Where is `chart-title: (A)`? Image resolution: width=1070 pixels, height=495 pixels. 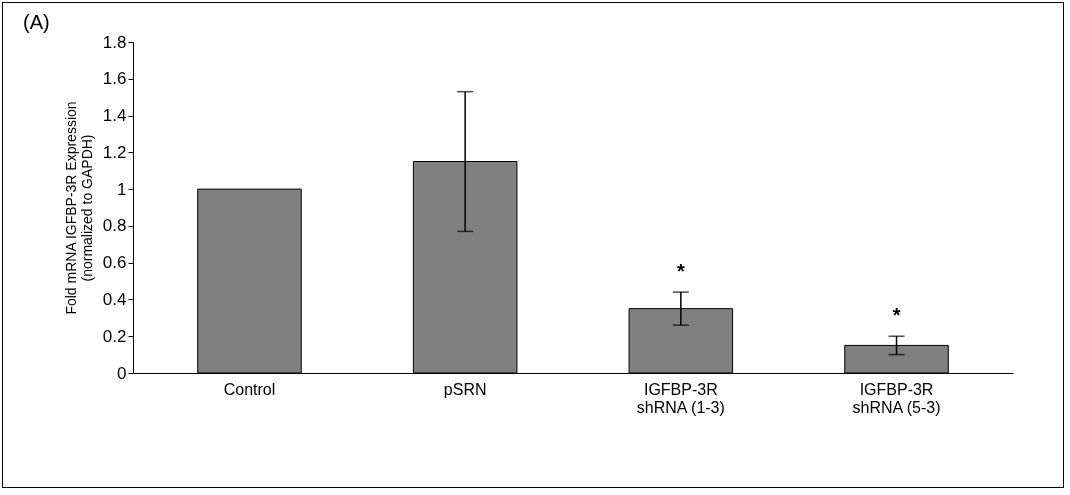
chart-title: (A) is located at coordinates (36, 22).